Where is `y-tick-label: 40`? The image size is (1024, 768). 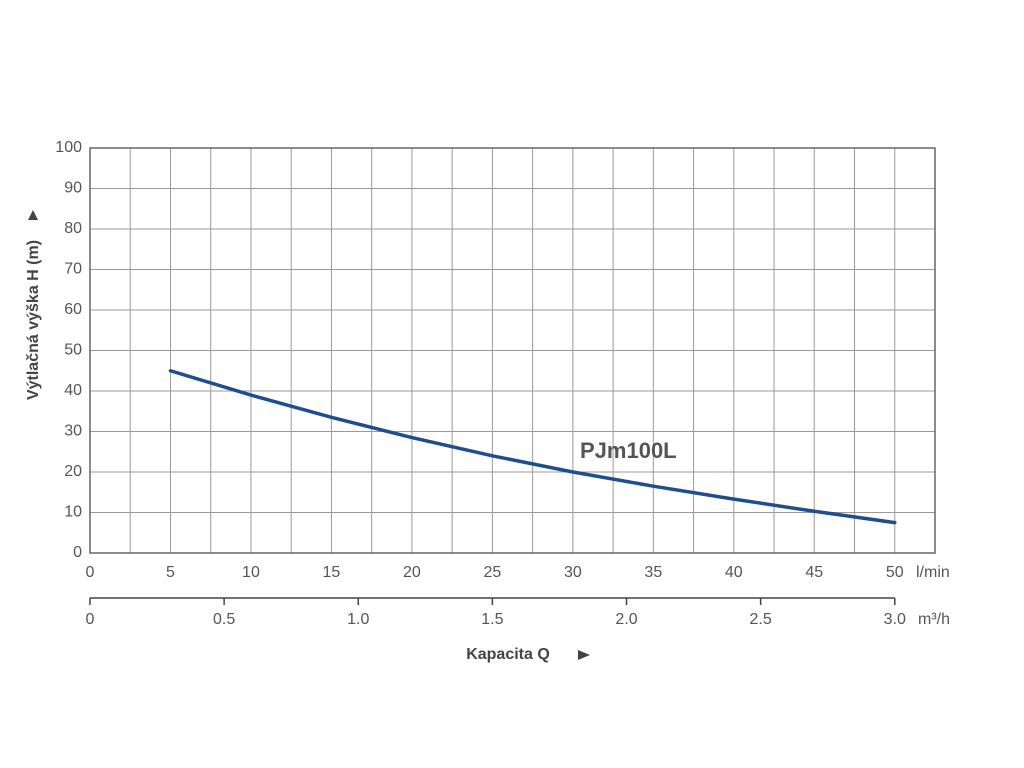
y-tick-label: 40 is located at coordinates (73, 390).